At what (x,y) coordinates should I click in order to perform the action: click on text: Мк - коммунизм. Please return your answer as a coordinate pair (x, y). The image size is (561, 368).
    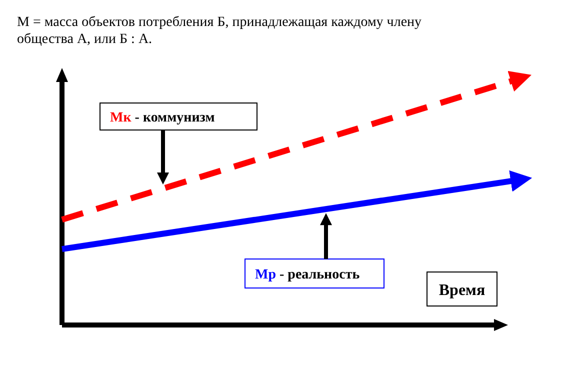
    Looking at the image, I should click on (163, 118).